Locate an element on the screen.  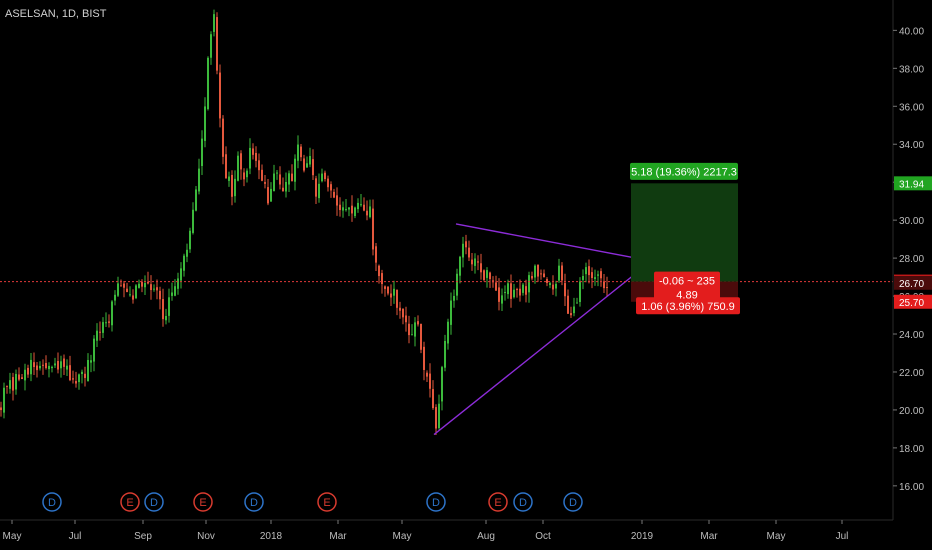
trendlines-layer is located at coordinates (535, 329).